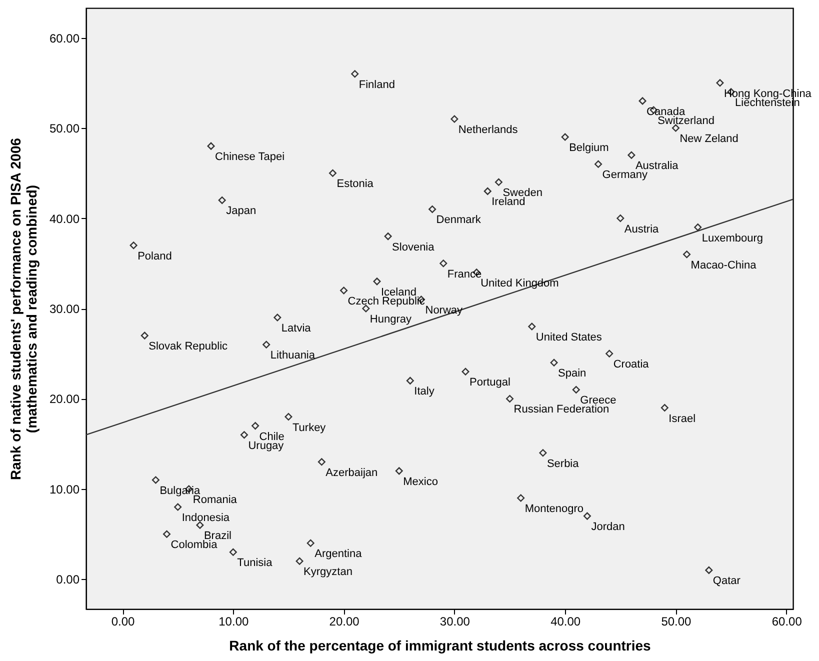 This screenshot has width=819, height=661. I want to click on annotation: Denmark, so click(459, 220).